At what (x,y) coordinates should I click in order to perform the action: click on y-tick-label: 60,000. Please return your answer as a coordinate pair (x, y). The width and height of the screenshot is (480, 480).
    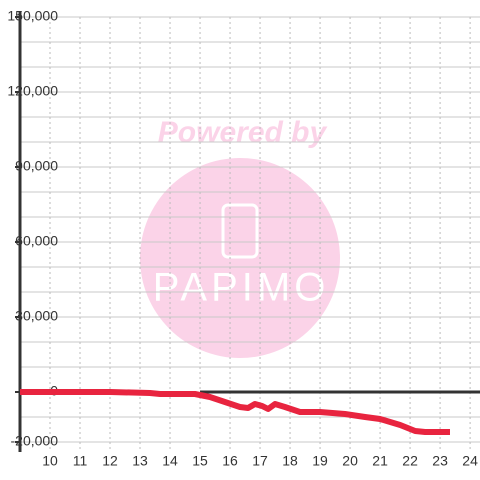
    Looking at the image, I should click on (36, 241).